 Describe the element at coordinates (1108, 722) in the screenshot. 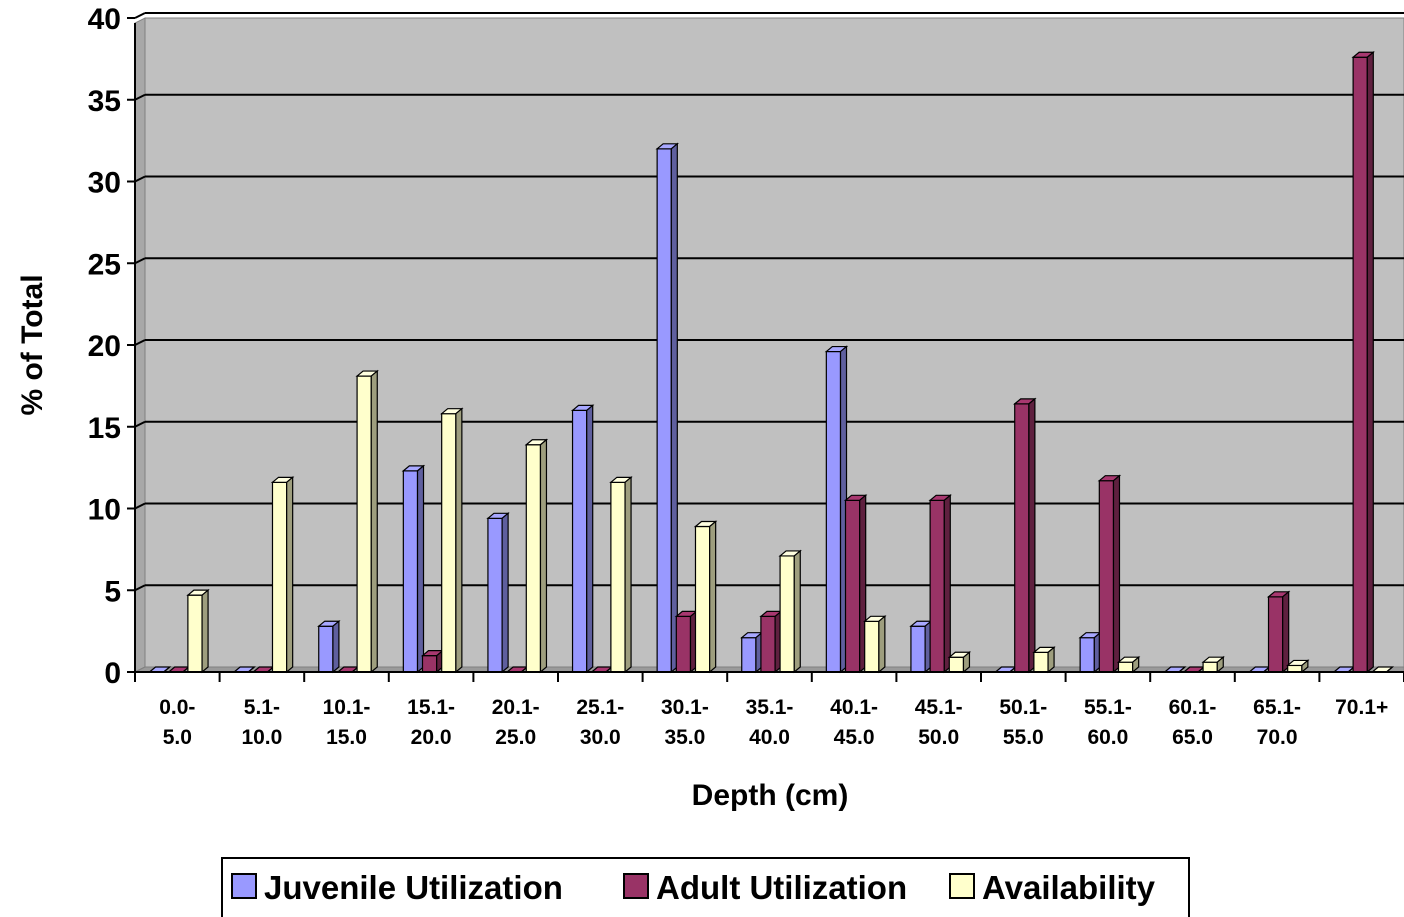

I see `x-tick-label: 55.1- 60.0` at that location.